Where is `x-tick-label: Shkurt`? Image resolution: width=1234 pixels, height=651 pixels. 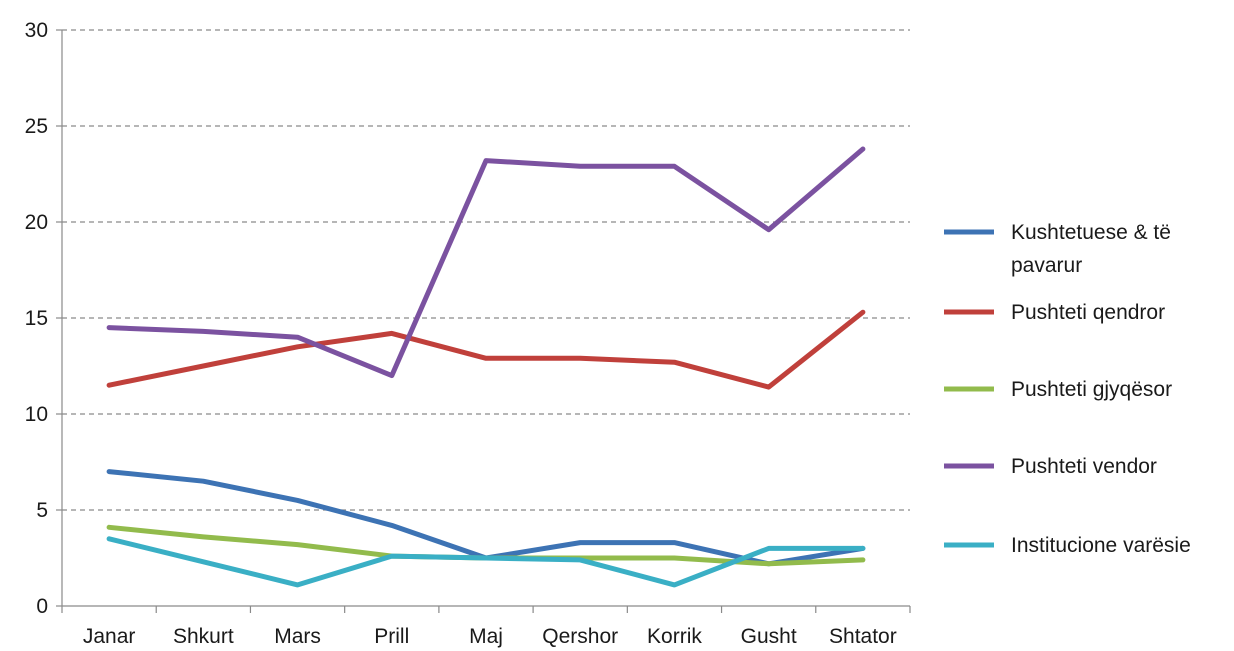
x-tick-label: Shkurt is located at coordinates (203, 636).